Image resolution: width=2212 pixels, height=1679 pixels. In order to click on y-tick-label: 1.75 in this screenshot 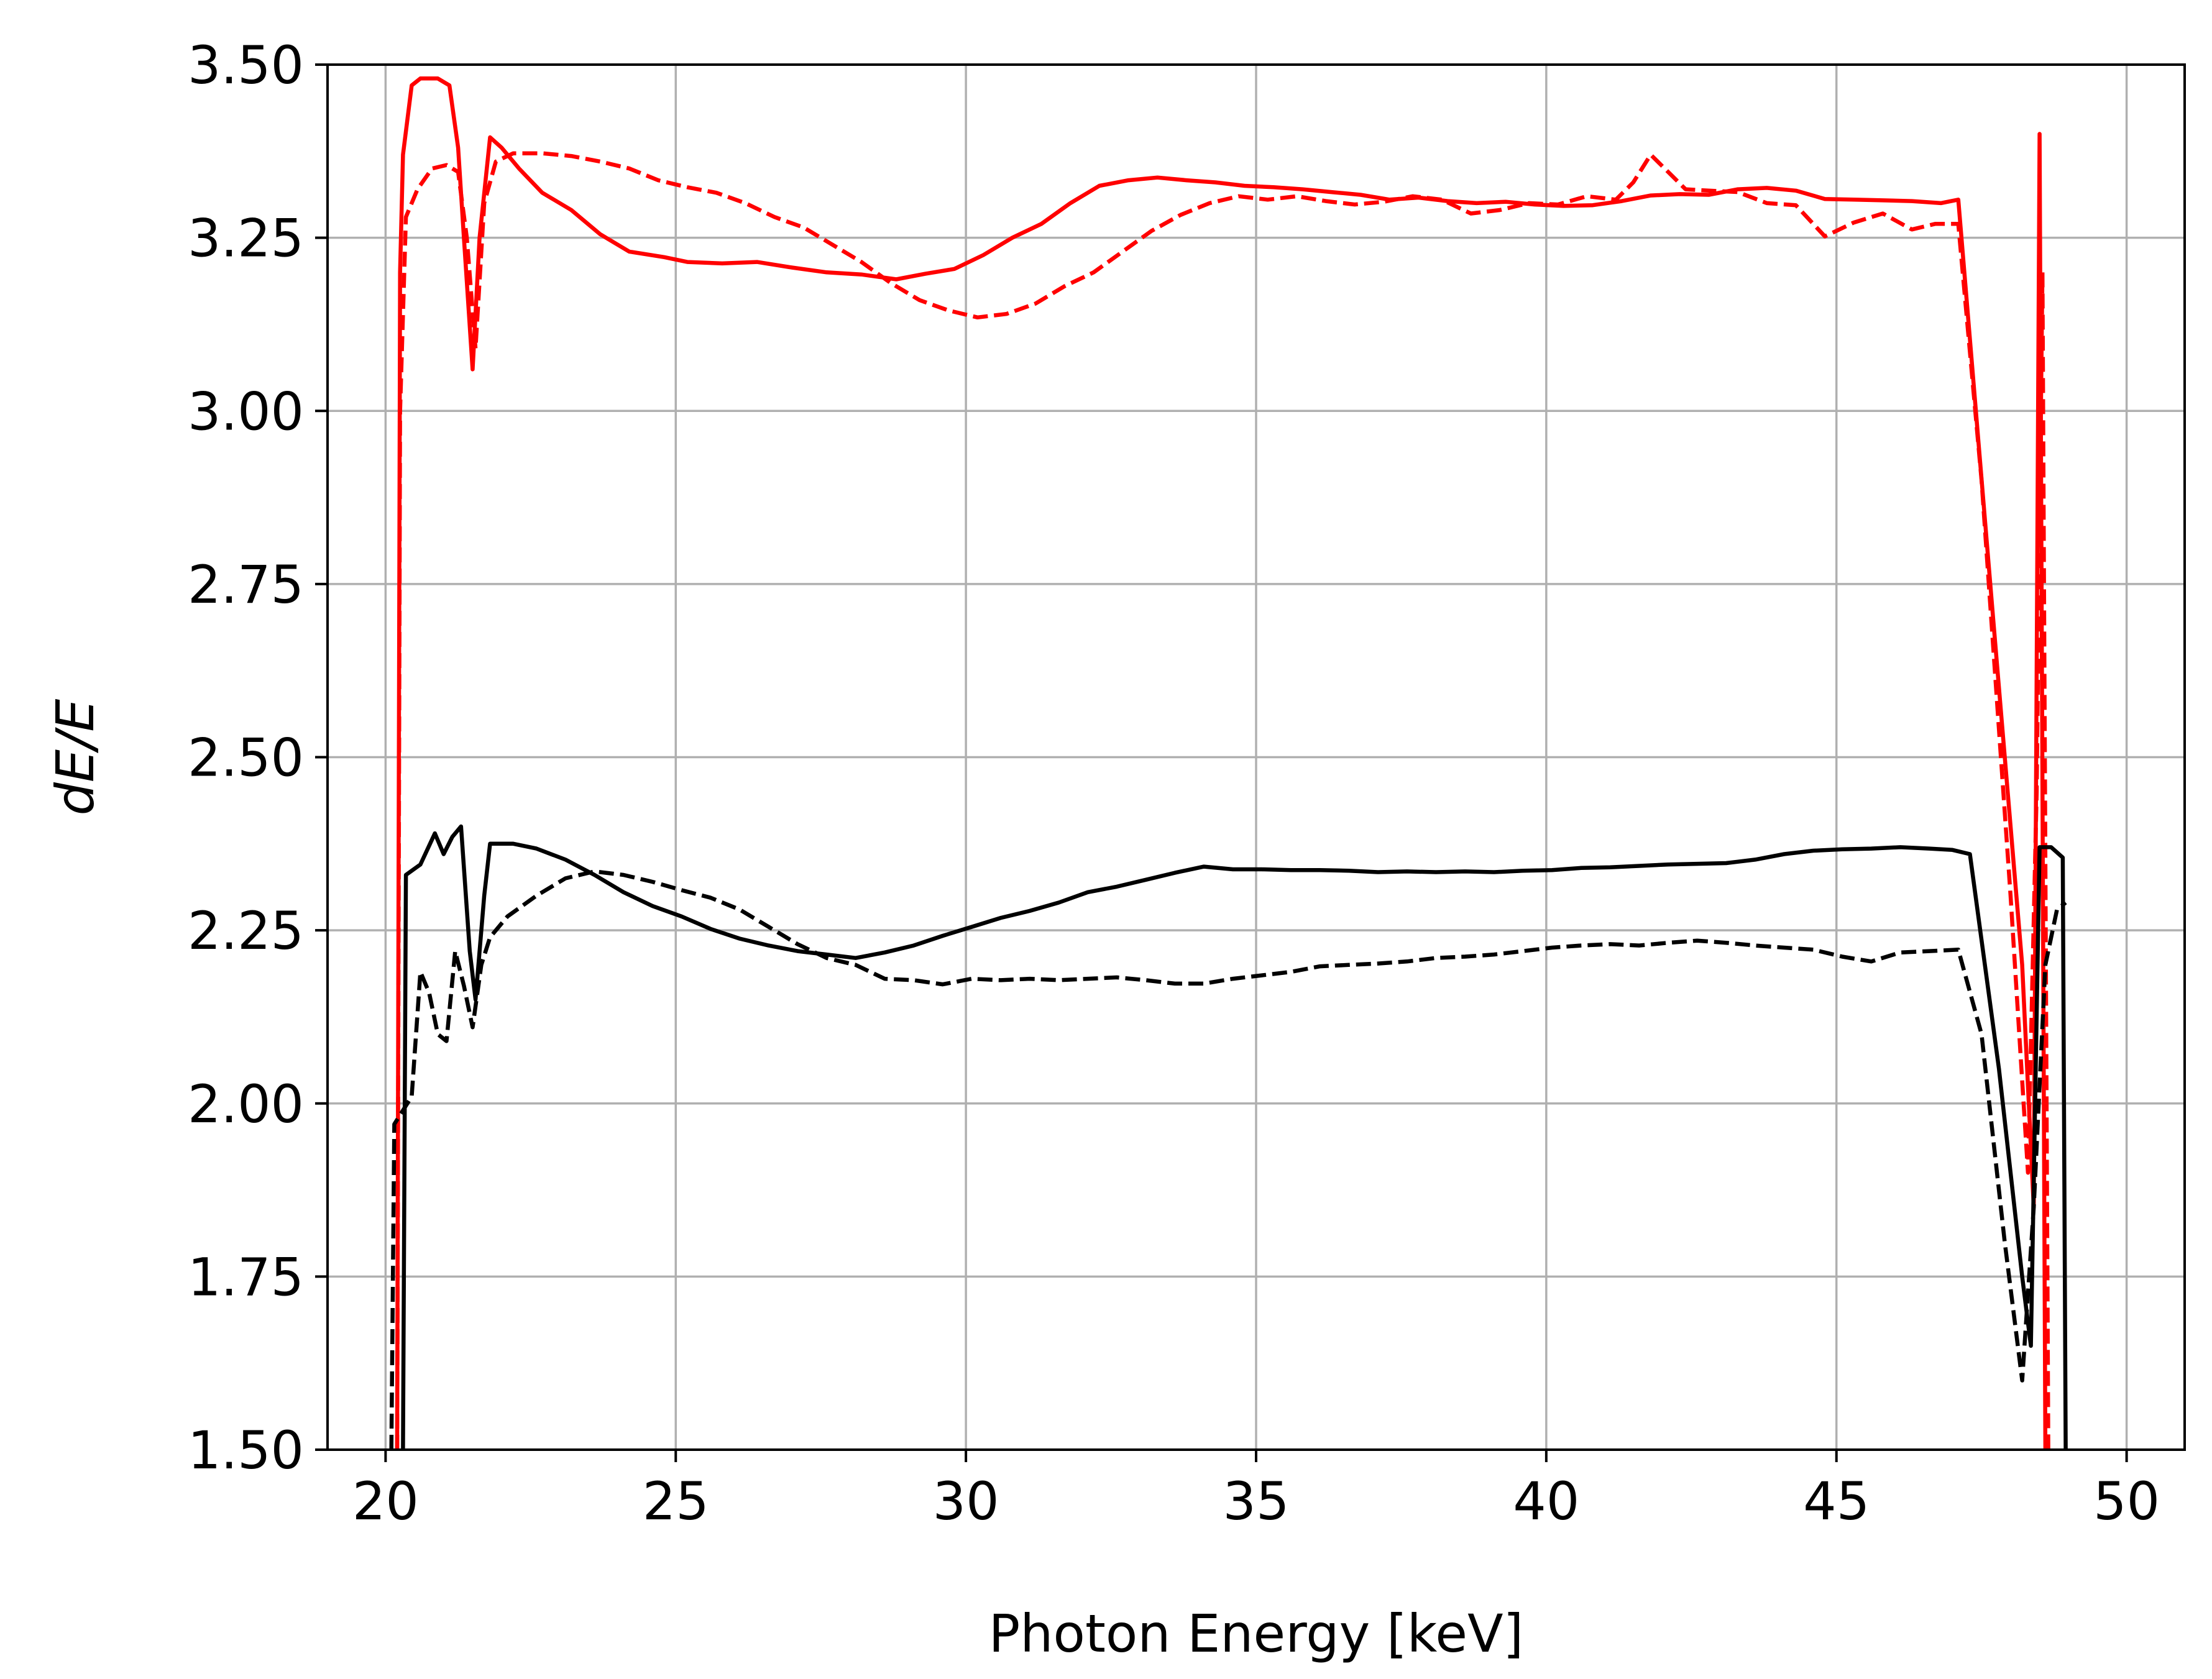, I will do `click(246, 1277)`.